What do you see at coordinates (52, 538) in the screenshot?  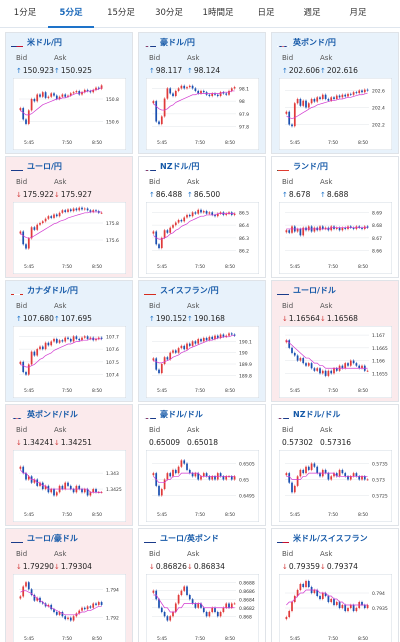 I see `currency-pair-link: ユーロ/豪ドル` at bounding box center [52, 538].